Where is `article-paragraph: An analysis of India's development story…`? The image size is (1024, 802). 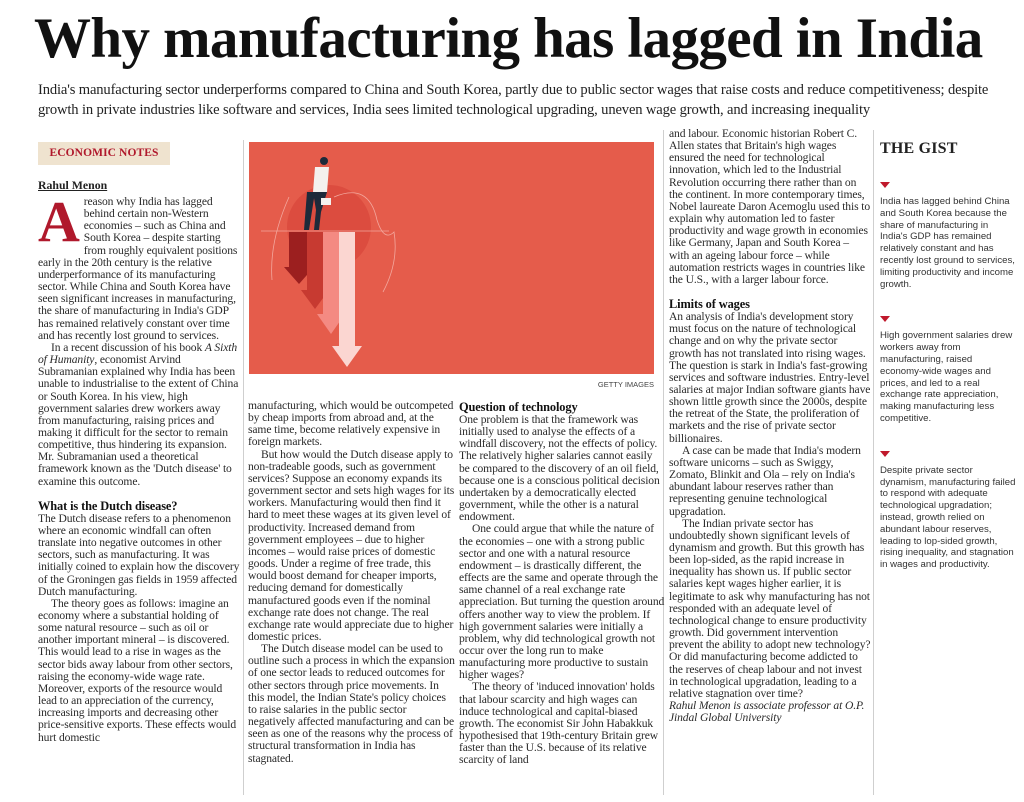
article-paragraph: An analysis of India's development story… is located at coordinates (770, 377).